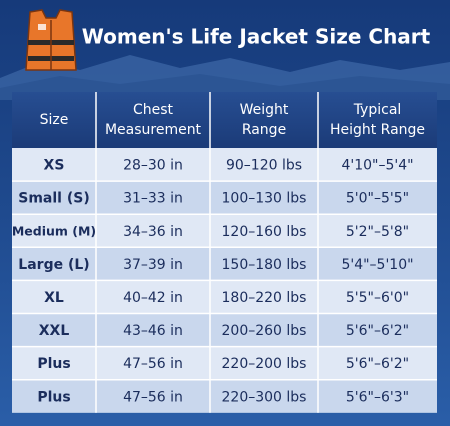  What do you see at coordinates (377, 232) in the screenshot?
I see `value-cell: 5'2"–5'8"` at bounding box center [377, 232].